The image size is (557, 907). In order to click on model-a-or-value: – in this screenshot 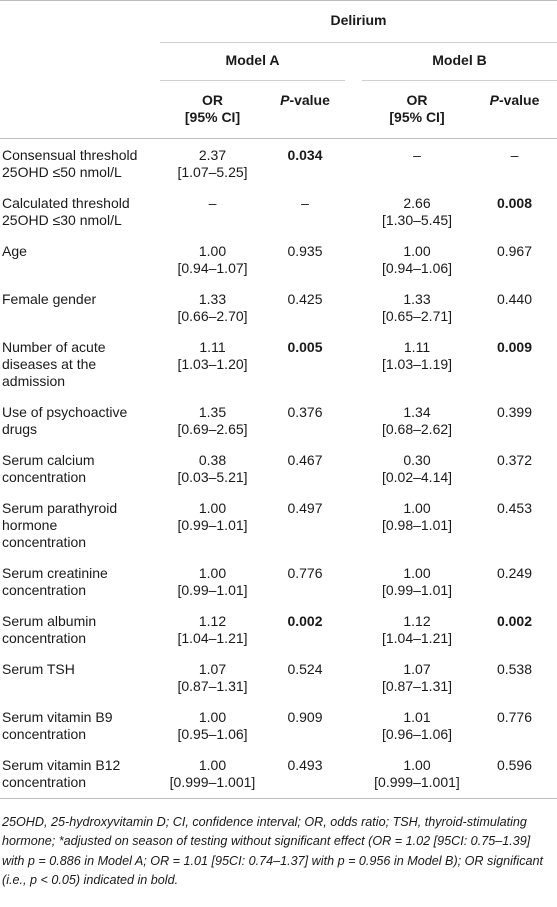, I will do `click(212, 203)`.